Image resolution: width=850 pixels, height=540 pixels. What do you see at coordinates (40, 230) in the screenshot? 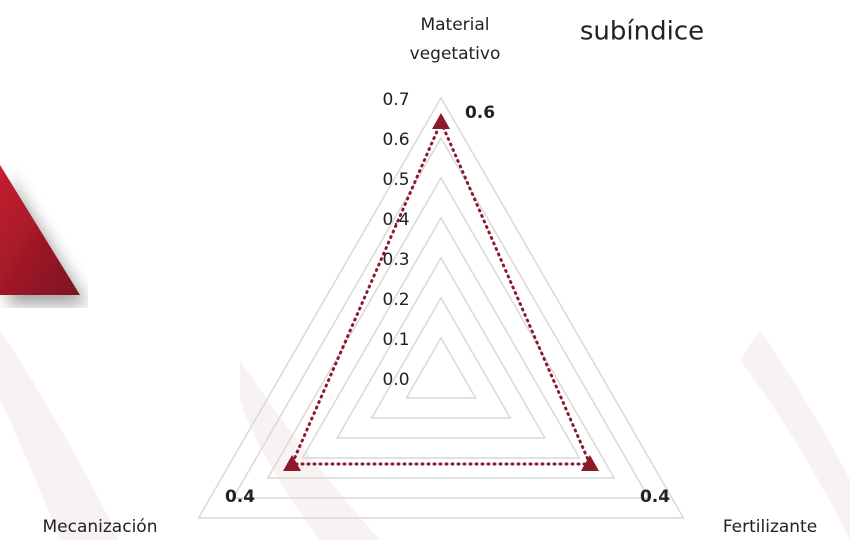
I see `decoration` at bounding box center [40, 230].